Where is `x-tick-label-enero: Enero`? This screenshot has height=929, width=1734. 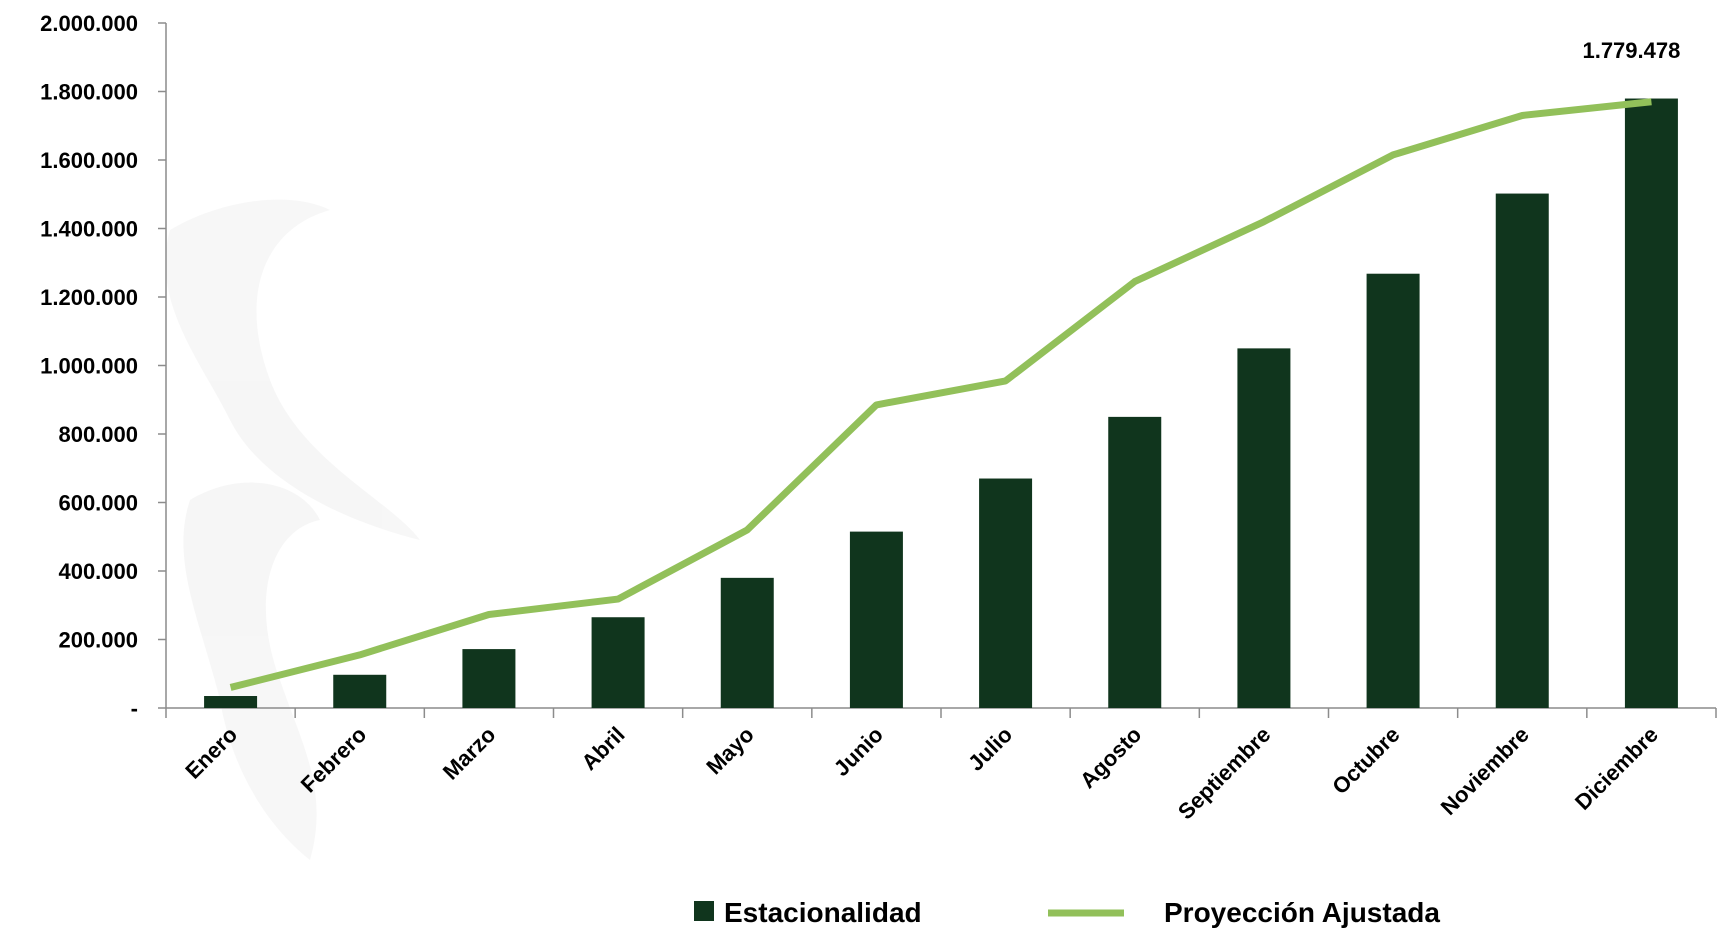 x-tick-label-enero: Enero is located at coordinates (211, 753).